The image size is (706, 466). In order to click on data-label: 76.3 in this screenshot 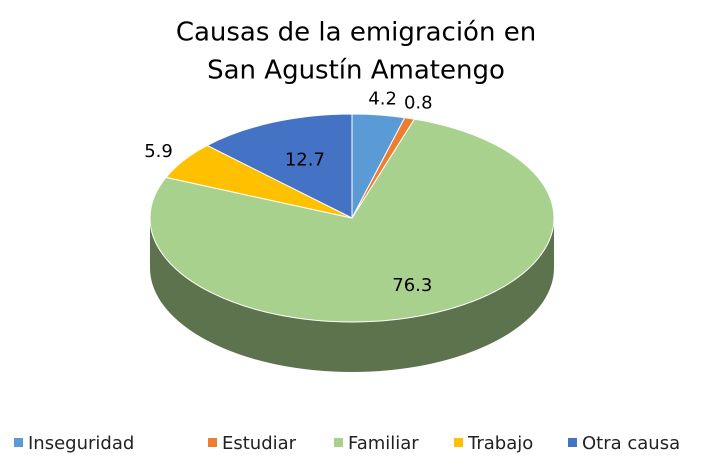, I will do `click(412, 285)`.